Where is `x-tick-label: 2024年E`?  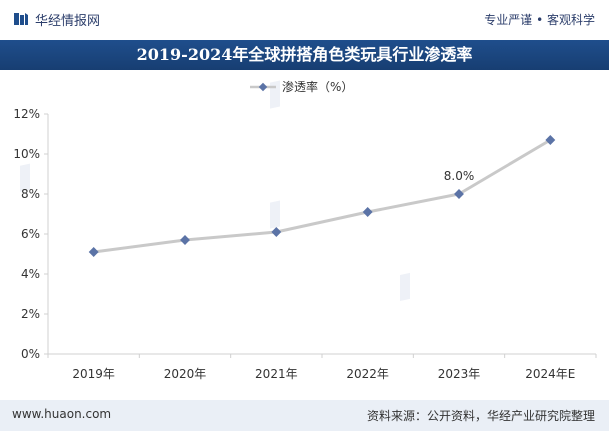 x-tick-label: 2024年E is located at coordinates (550, 374).